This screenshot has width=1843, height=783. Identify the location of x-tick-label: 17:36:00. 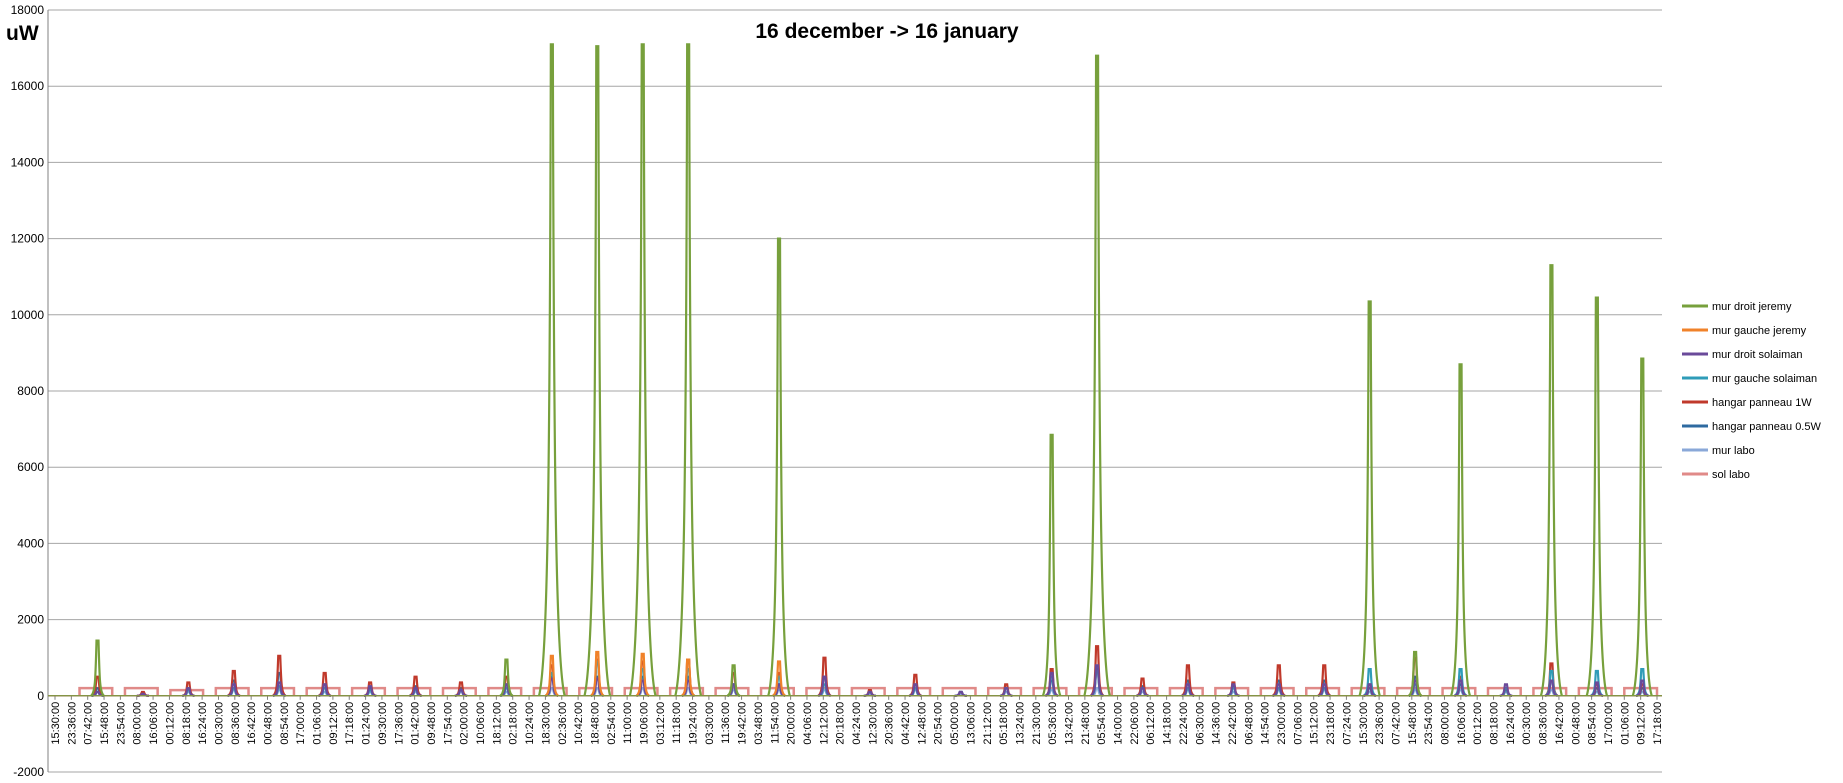
(399, 723).